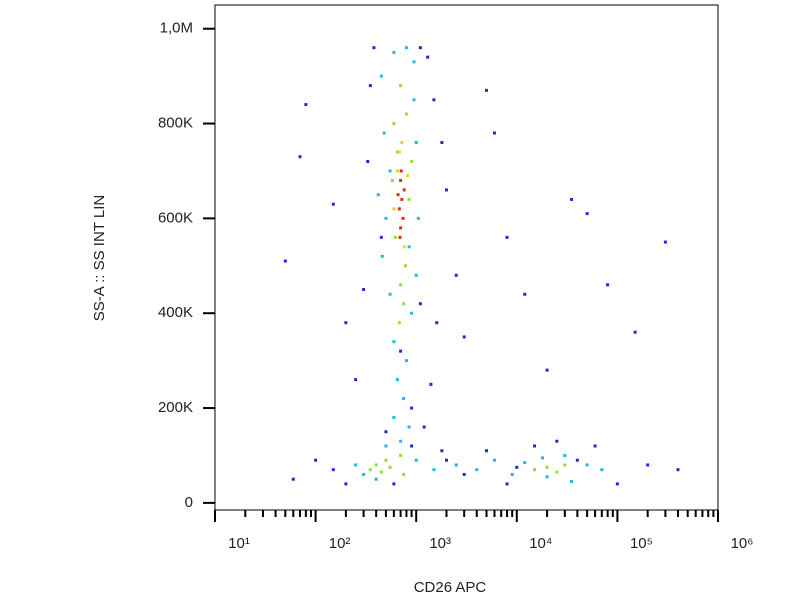 The height and width of the screenshot is (600, 800). What do you see at coordinates (742, 543) in the screenshot?
I see `x-tick-label: 10⁶` at bounding box center [742, 543].